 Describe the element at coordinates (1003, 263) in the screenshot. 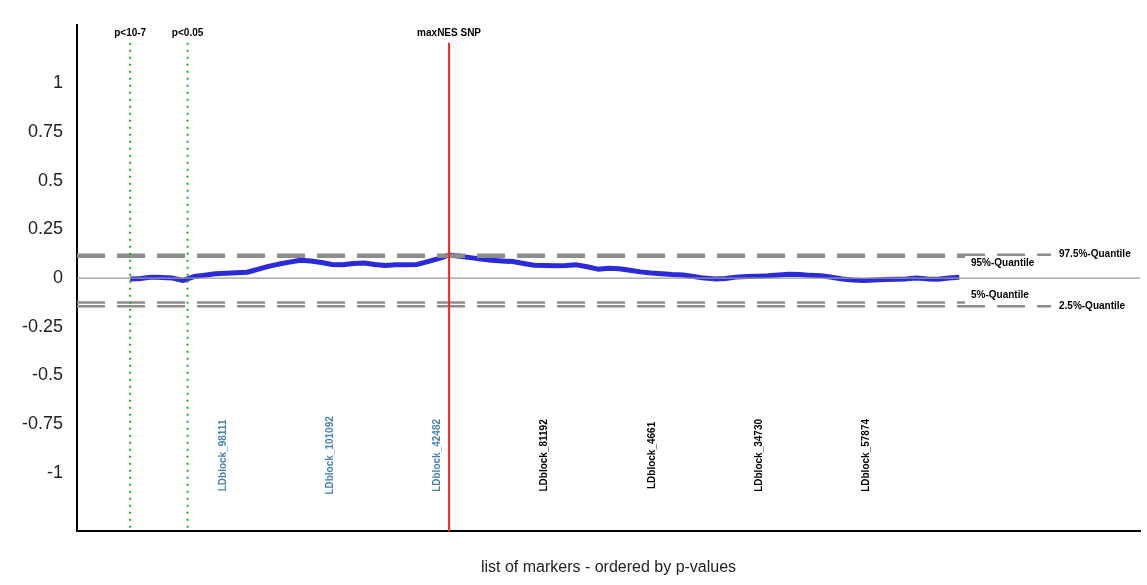

I see `ref-line-label: 95%-Quantile` at that location.